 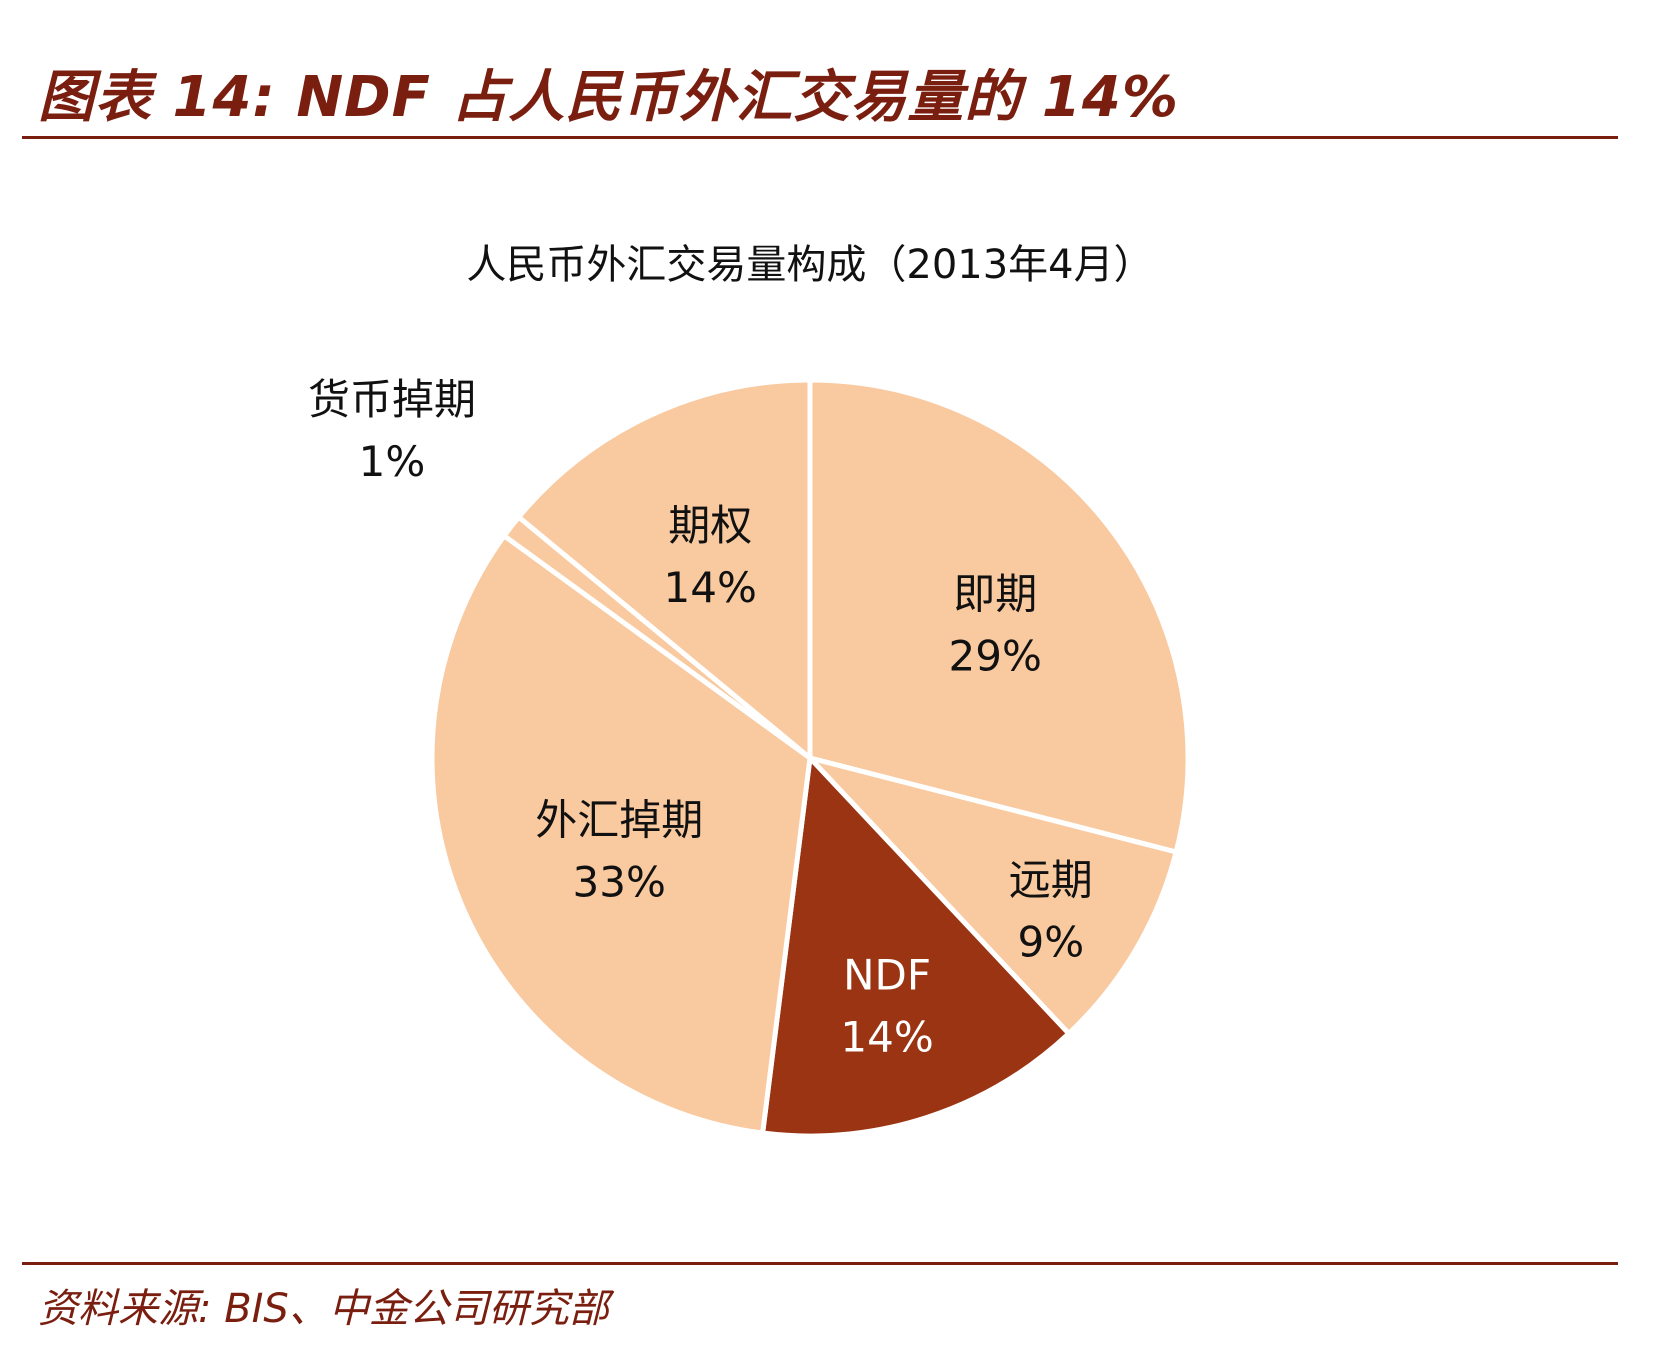 I want to click on source-note: 资料来源: BIS、中金公司研究部, so click(x=323, y=1309).